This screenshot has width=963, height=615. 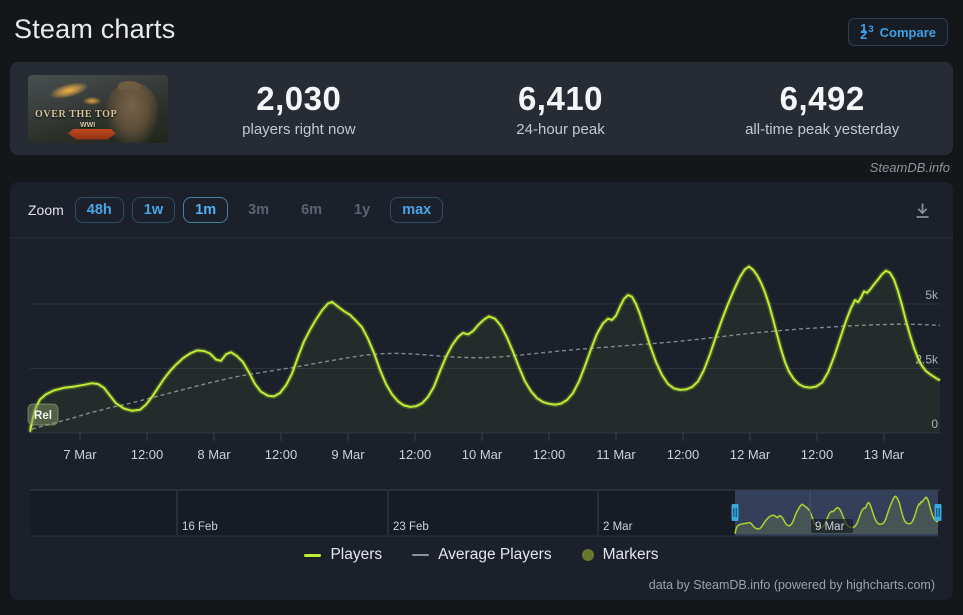 What do you see at coordinates (495, 554) in the screenshot?
I see `legend-label: Average Players` at bounding box center [495, 554].